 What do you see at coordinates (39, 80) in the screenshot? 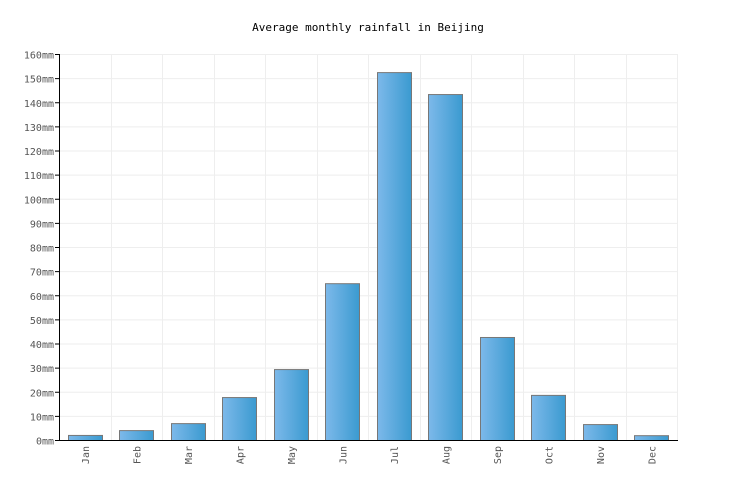
I see `y-tick-label: 150mm` at bounding box center [39, 80].